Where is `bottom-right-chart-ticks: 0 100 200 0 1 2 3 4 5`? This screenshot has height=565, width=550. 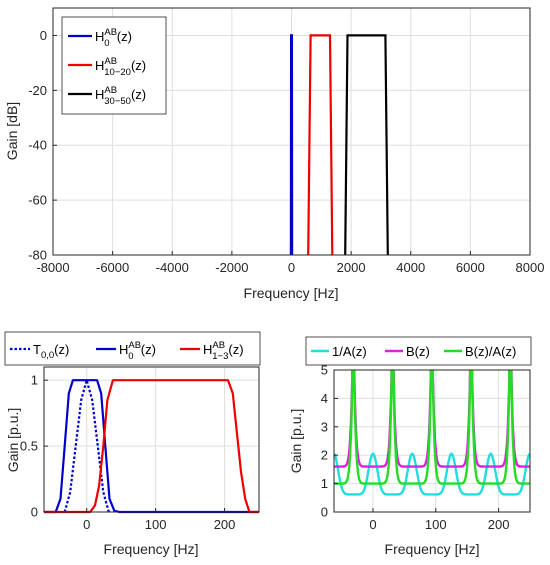
bottom-right-chart-ticks: 0 100 200 0 1 2 3 4 5 is located at coordinates (415, 448).